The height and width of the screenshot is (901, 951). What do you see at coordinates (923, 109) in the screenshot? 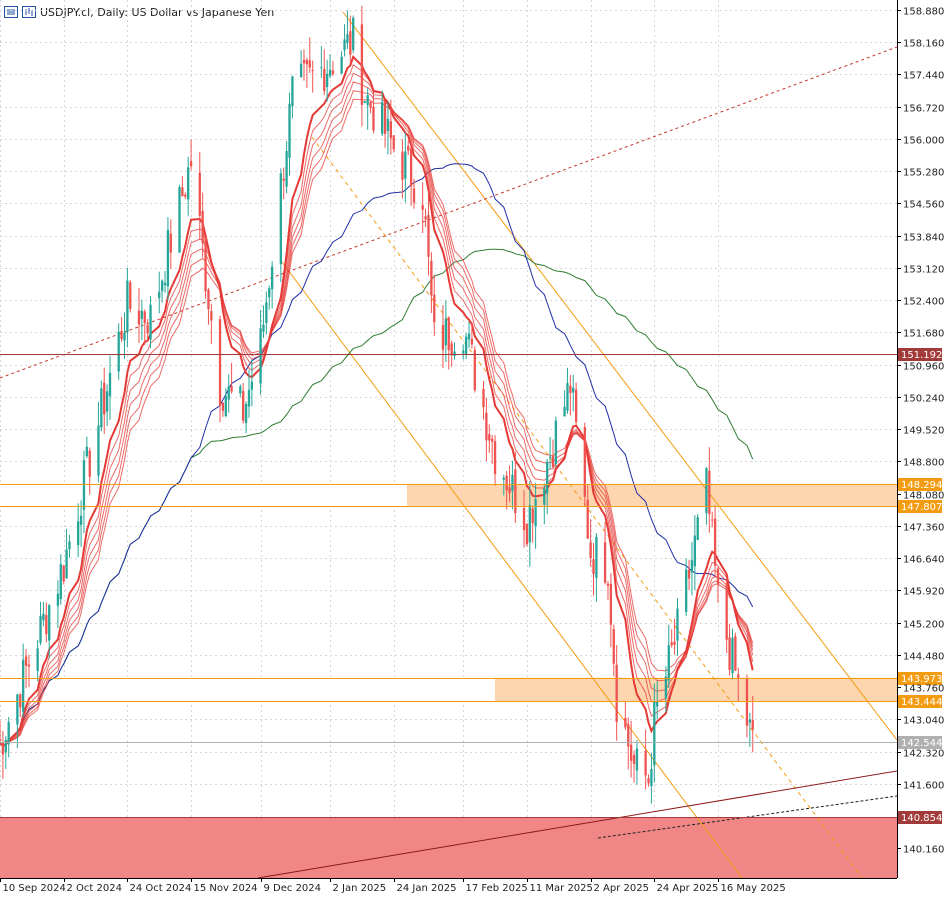
I see `y-tick-label: 156.720` at bounding box center [923, 109].